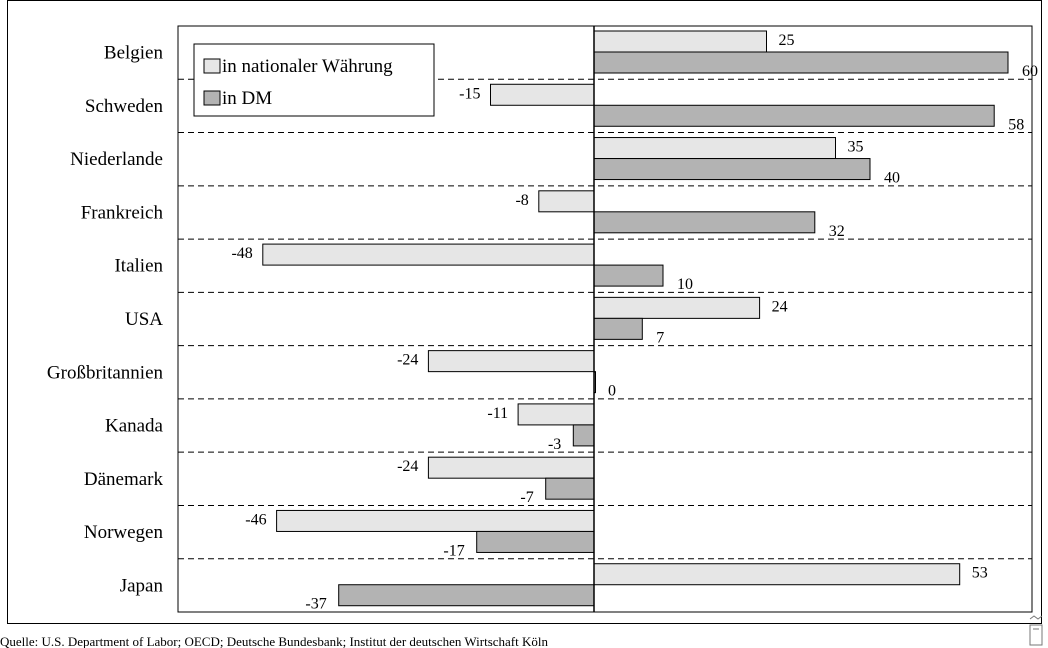 The width and height of the screenshot is (1048, 648). What do you see at coordinates (307, 66) in the screenshot?
I see `legend-label-national: in nationaler Währung` at bounding box center [307, 66].